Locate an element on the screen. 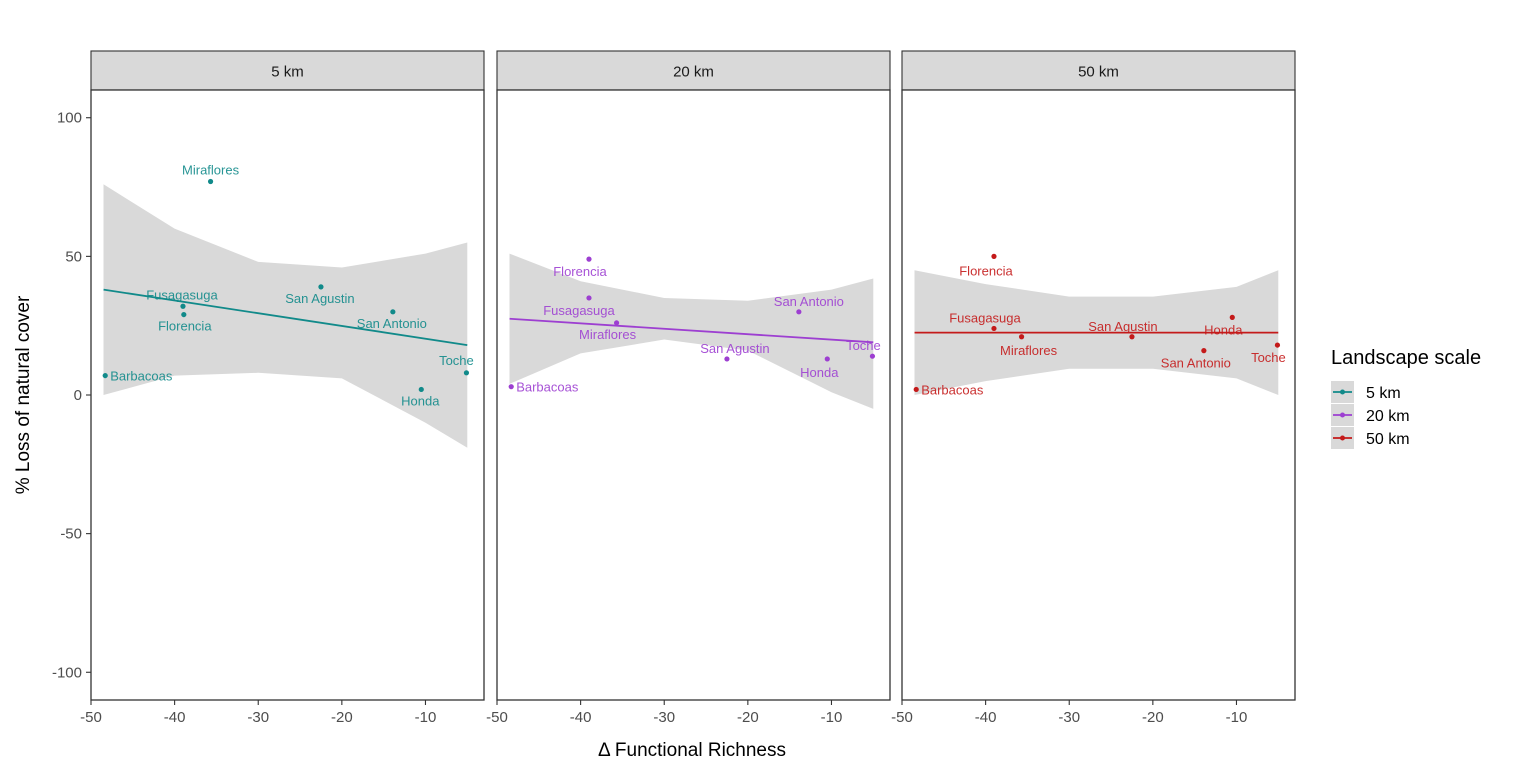 Image resolution: width=1536 pixels, height=778 pixels. y-tick-label: -50 is located at coordinates (71, 534).